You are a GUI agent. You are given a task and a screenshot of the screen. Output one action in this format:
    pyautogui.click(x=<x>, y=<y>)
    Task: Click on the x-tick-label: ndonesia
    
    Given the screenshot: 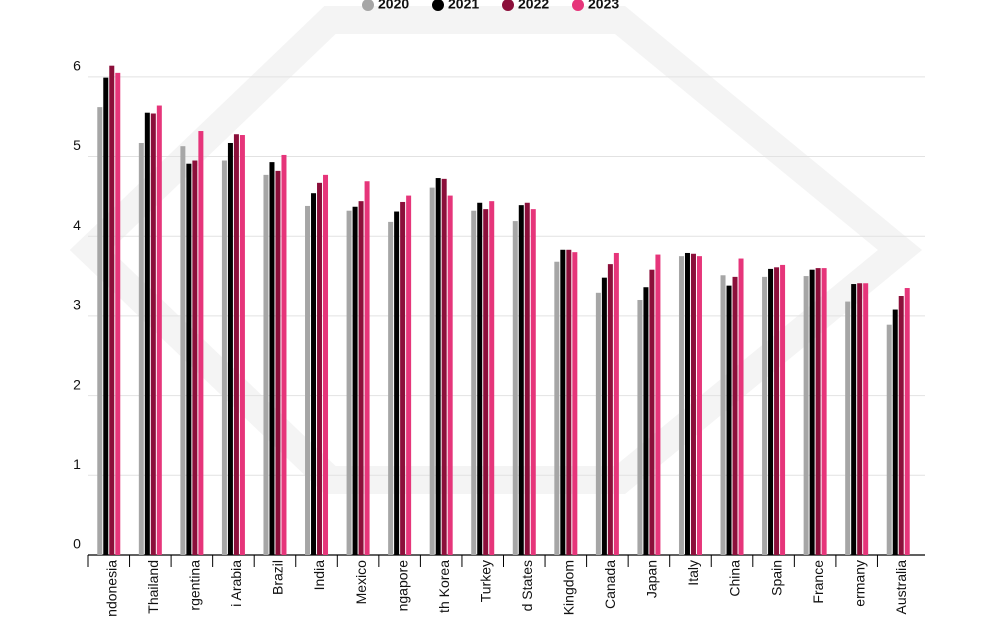 What is the action you would take?
    pyautogui.click(x=111, y=588)
    